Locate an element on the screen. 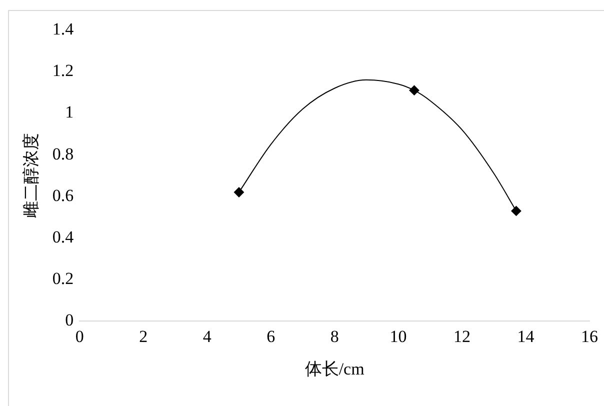 The height and width of the screenshot is (406, 604). x-tick-label: 12 is located at coordinates (462, 336).